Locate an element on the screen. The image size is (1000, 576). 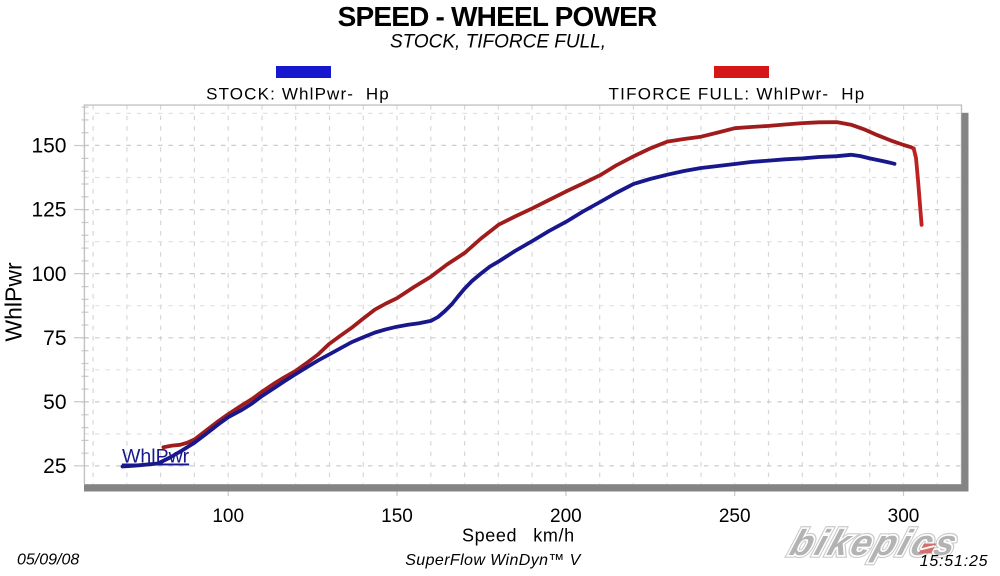
svg-text: 300 is located at coordinates (904, 516).